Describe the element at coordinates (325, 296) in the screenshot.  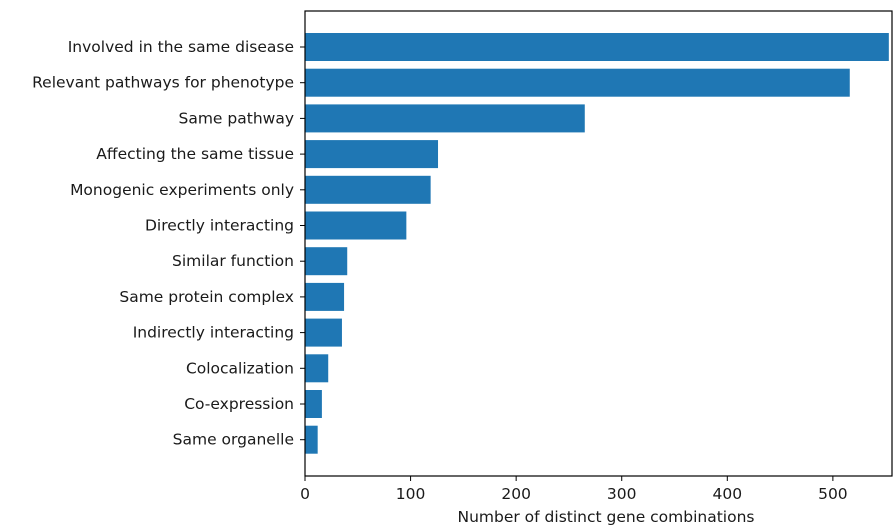
I see `bar-same-protein-complex` at that location.